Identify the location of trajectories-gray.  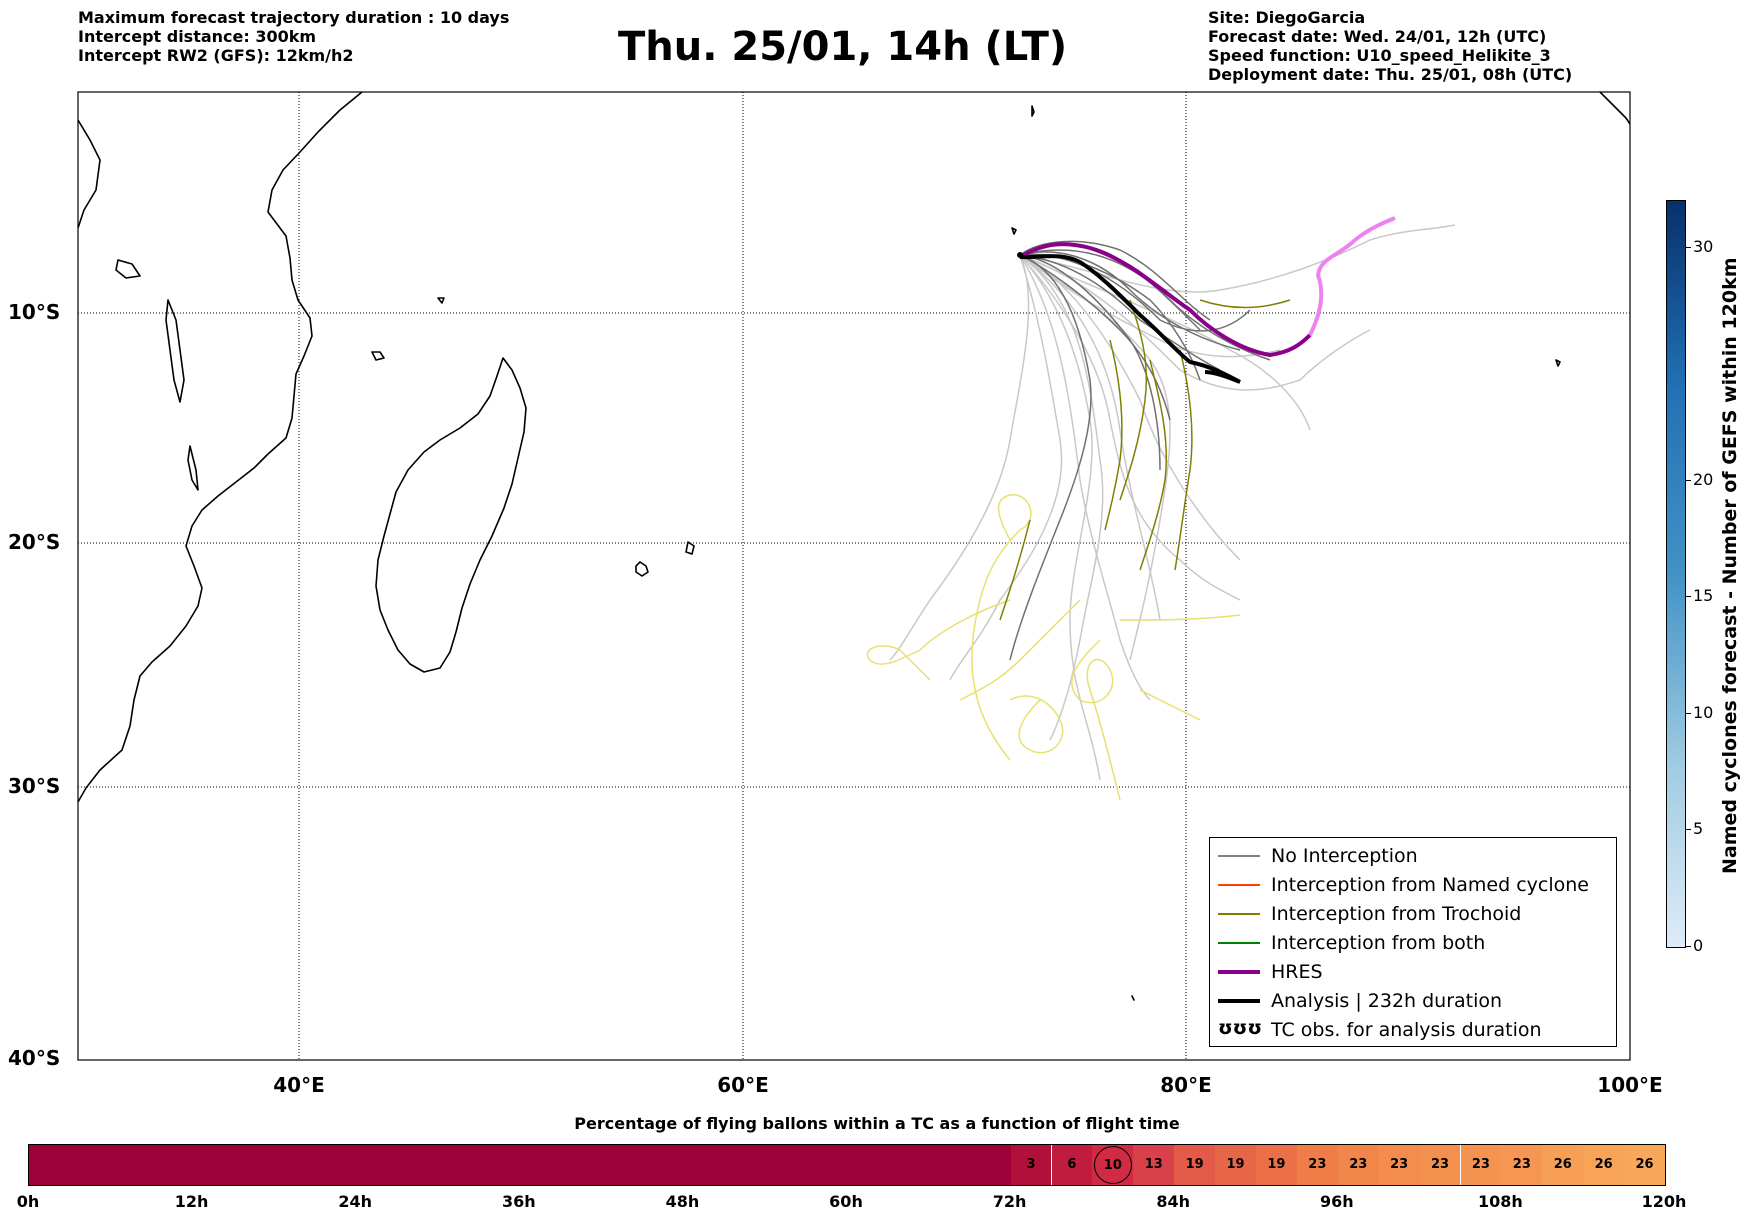
(1140, 450).